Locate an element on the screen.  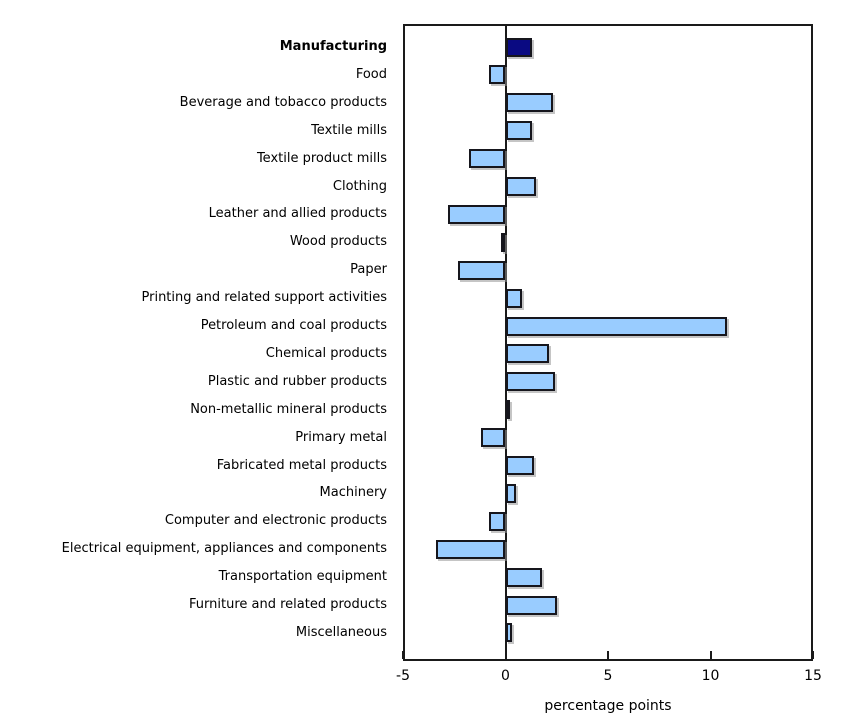
category-label: Textile mills is located at coordinates (349, 130).